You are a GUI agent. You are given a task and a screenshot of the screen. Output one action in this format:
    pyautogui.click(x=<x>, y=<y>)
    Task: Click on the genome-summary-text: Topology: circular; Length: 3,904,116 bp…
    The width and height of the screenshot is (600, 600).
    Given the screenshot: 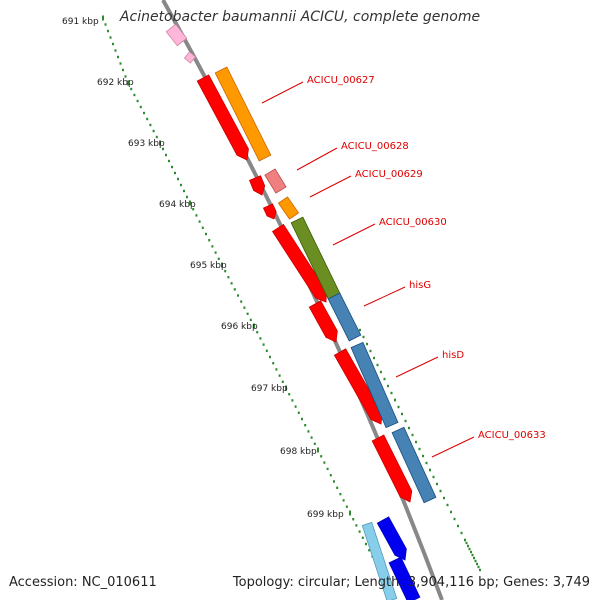 What is the action you would take?
    pyautogui.click(x=411, y=582)
    